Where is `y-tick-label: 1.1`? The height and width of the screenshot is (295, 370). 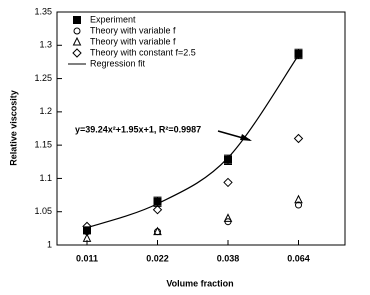
y-tick-label: 1.1 is located at coordinates (45, 178).